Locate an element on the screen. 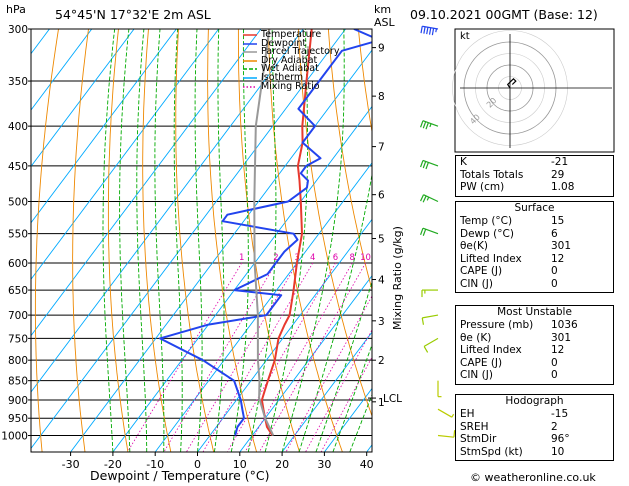 The height and width of the screenshot is (486, 629). table-row: EH -15 is located at coordinates (534, 414).